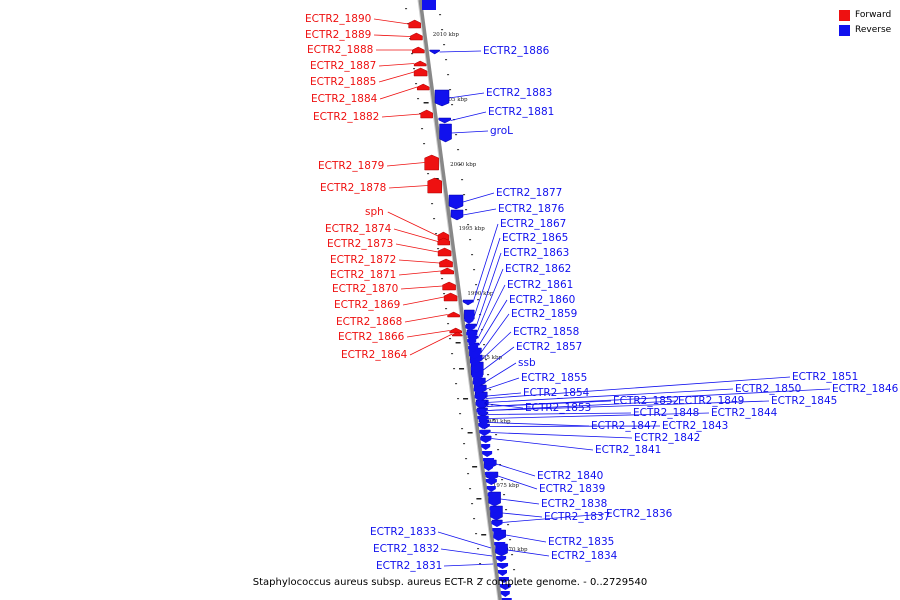 The image size is (900, 600). I want to click on forward-gene-label: ECTR2_1868, so click(369, 322).